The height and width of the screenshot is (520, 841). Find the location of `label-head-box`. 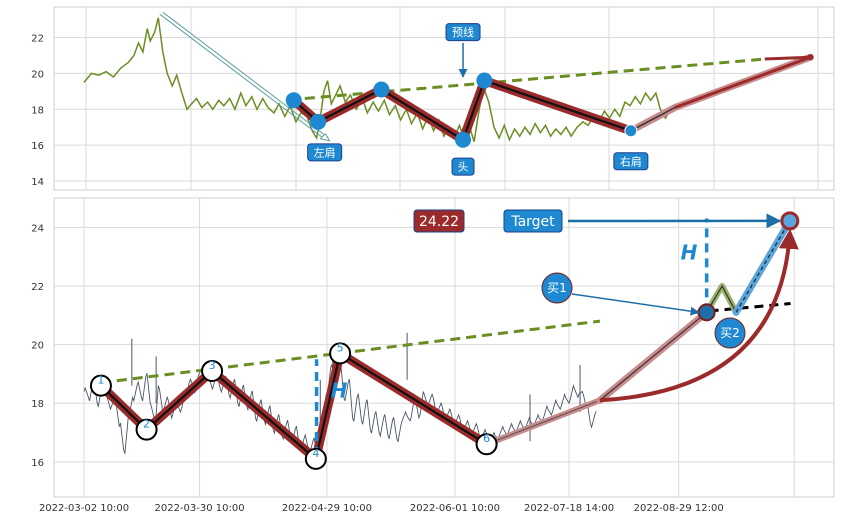

label-head-box is located at coordinates (463, 166).